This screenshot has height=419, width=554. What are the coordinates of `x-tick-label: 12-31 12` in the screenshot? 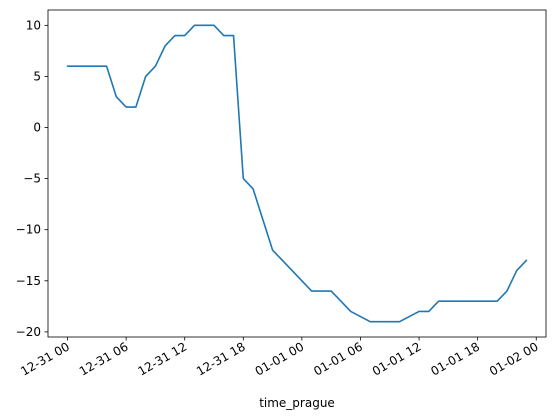 It's located at (162, 358).